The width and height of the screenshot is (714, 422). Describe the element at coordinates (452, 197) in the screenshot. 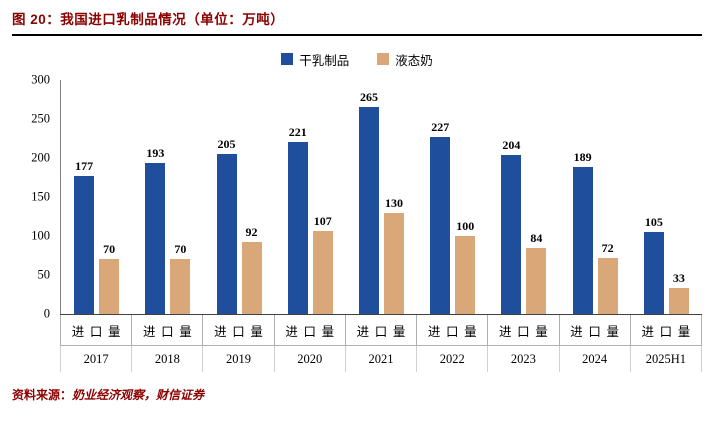

I see `bar-group-2022: 227 100` at that location.